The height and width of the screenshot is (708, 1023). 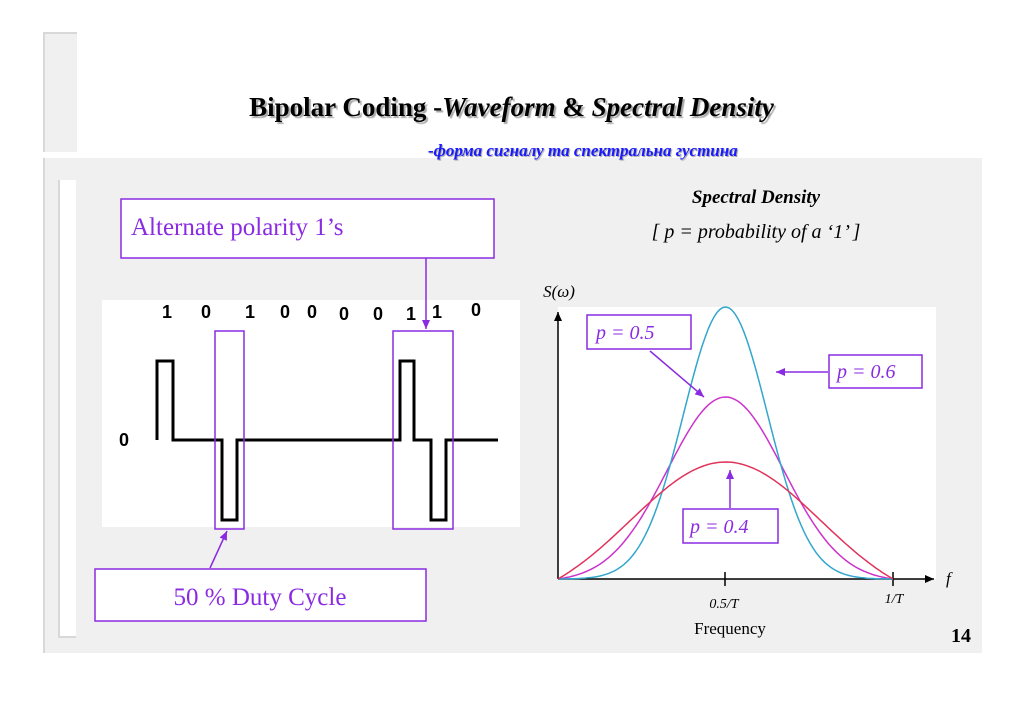 What do you see at coordinates (237, 227) in the screenshot?
I see `alternate-polarity-text: Alternate polarity 1’s` at bounding box center [237, 227].